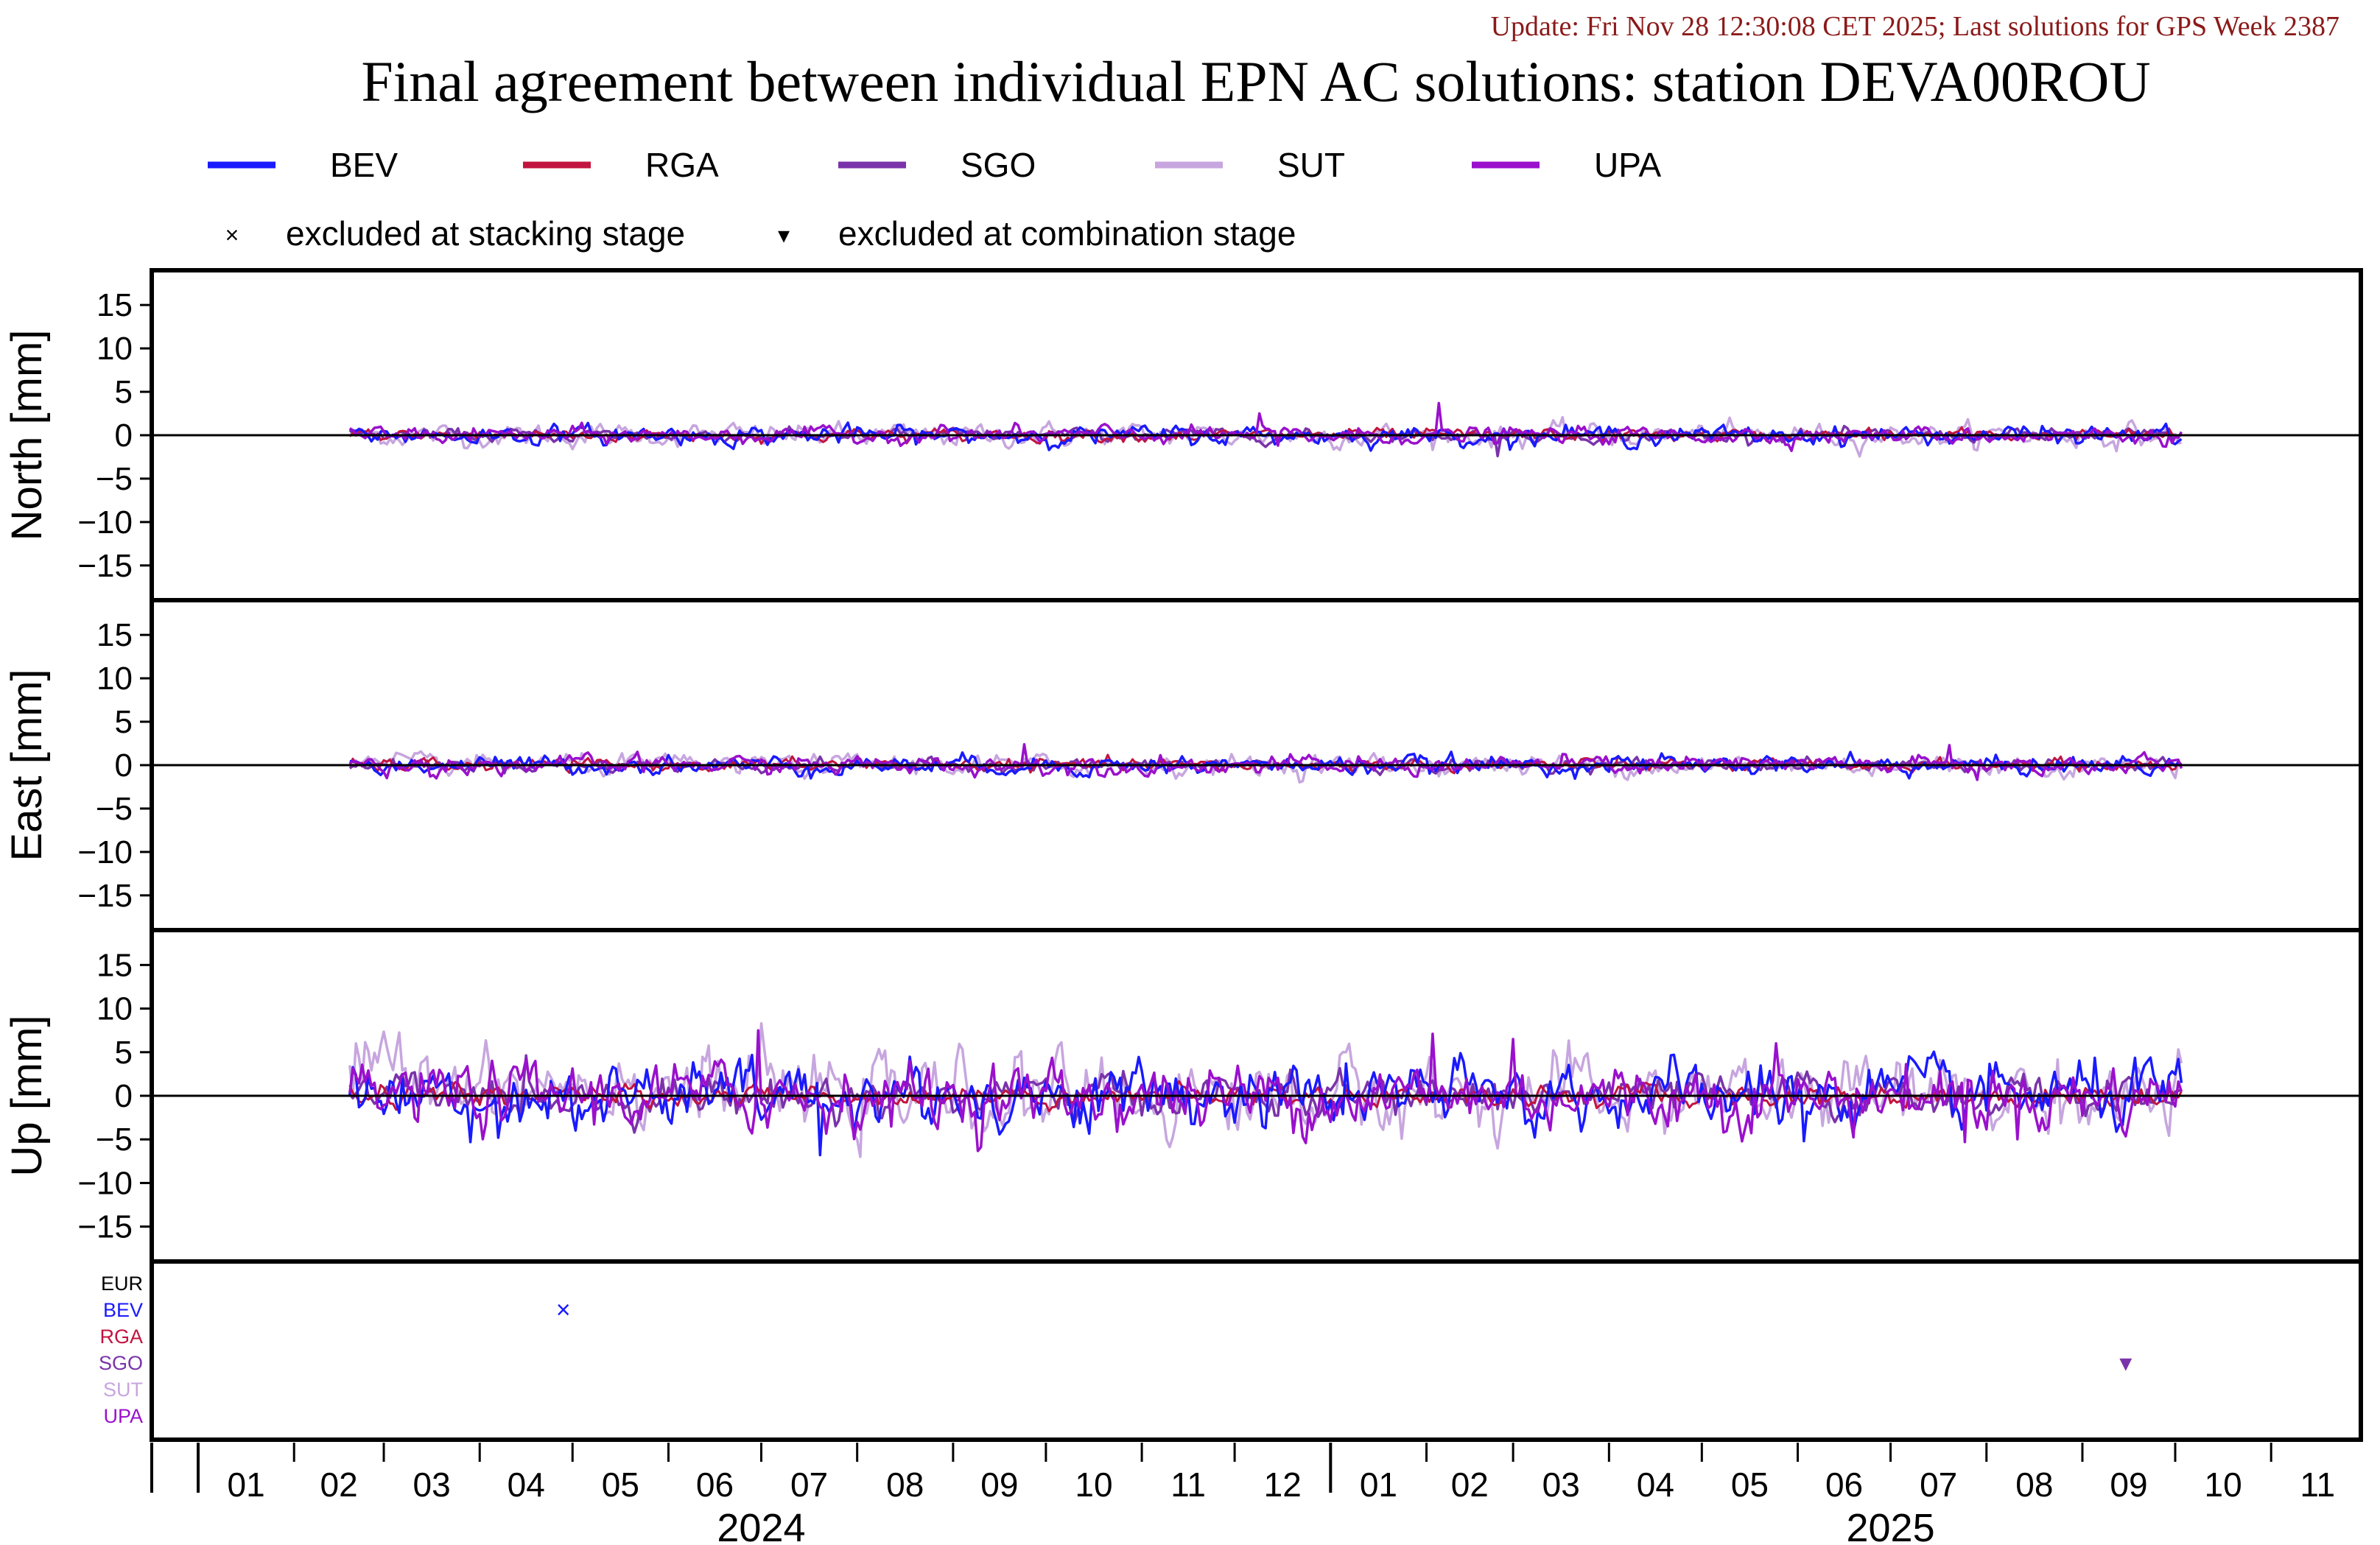  I want to click on panel-exclusions: EUR BEV RGA SGO SUT UPA × ▾, so click(1231, 1350).